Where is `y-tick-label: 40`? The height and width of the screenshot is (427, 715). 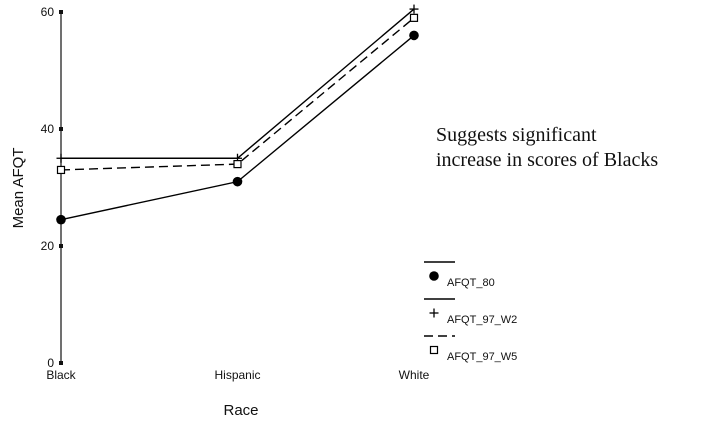
y-tick-label: 40 is located at coordinates (48, 129).